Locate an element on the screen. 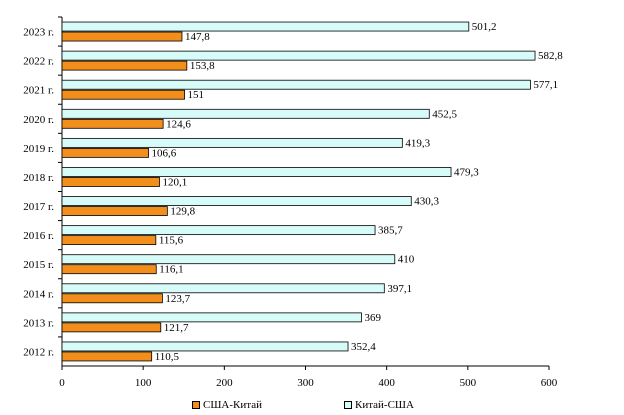  category-label: 2021 г. is located at coordinates (38, 91).